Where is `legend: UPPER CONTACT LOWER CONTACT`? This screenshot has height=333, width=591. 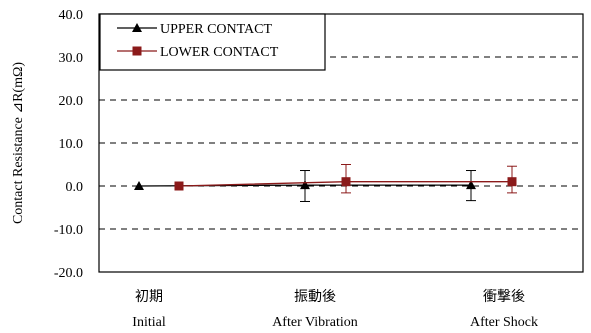
legend: UPPER CONTACT LOWER CONTACT is located at coordinates (212, 42).